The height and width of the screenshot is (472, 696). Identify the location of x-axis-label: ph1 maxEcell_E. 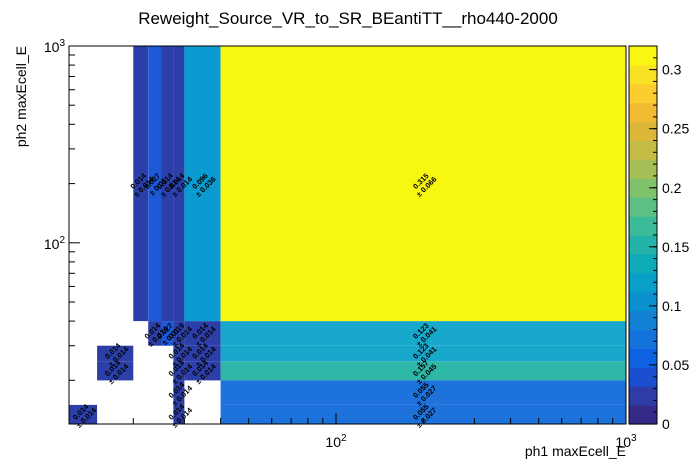
(575, 451).